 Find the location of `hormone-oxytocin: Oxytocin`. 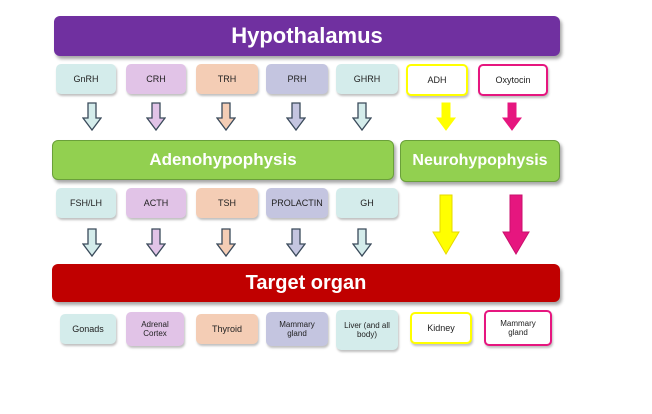

hormone-oxytocin: Oxytocin is located at coordinates (513, 80).